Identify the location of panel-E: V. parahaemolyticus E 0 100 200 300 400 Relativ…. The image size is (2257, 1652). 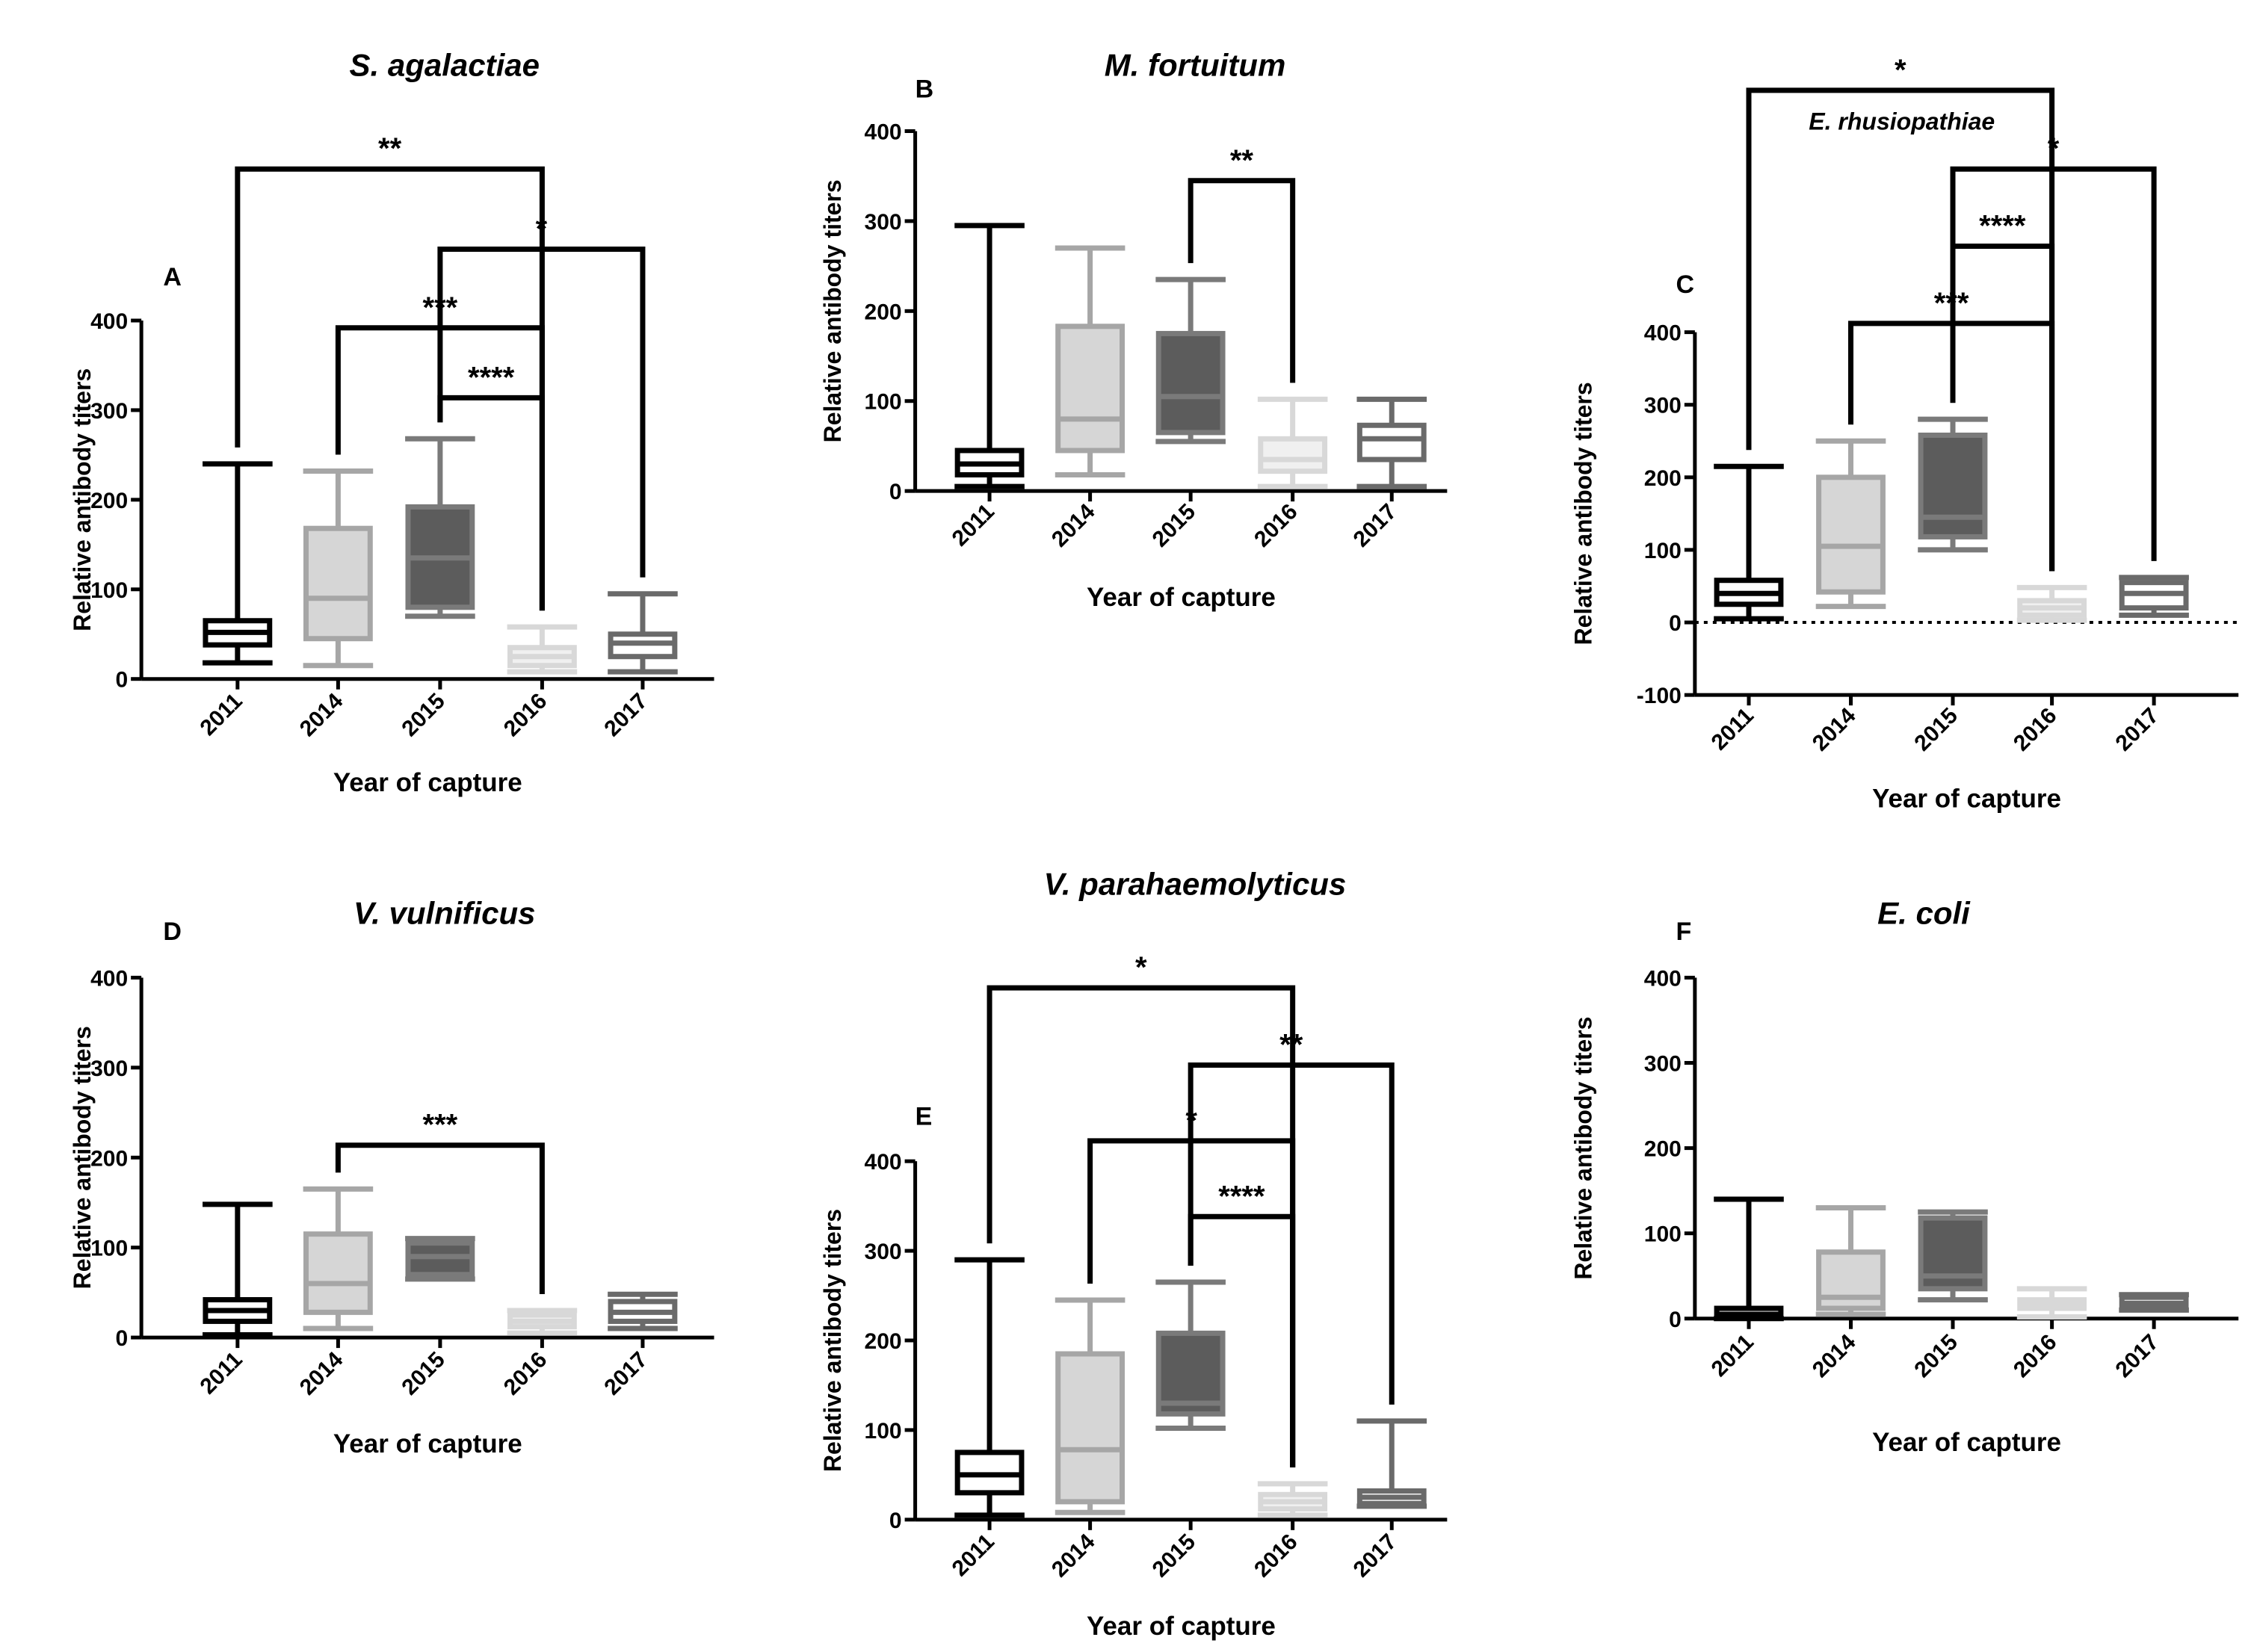
(1133, 1253).